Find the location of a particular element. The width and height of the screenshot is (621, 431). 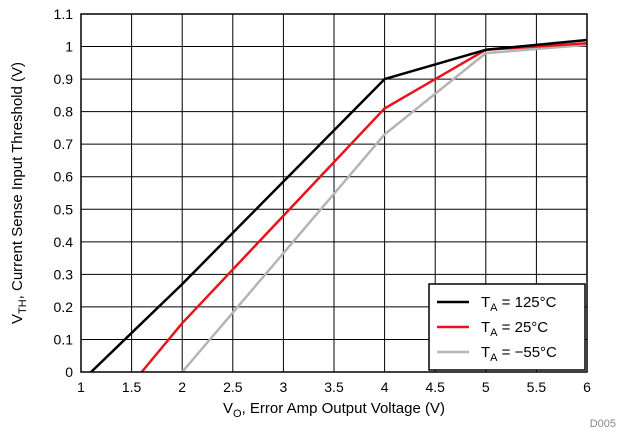

x-tick-label: 2 is located at coordinates (182, 387).